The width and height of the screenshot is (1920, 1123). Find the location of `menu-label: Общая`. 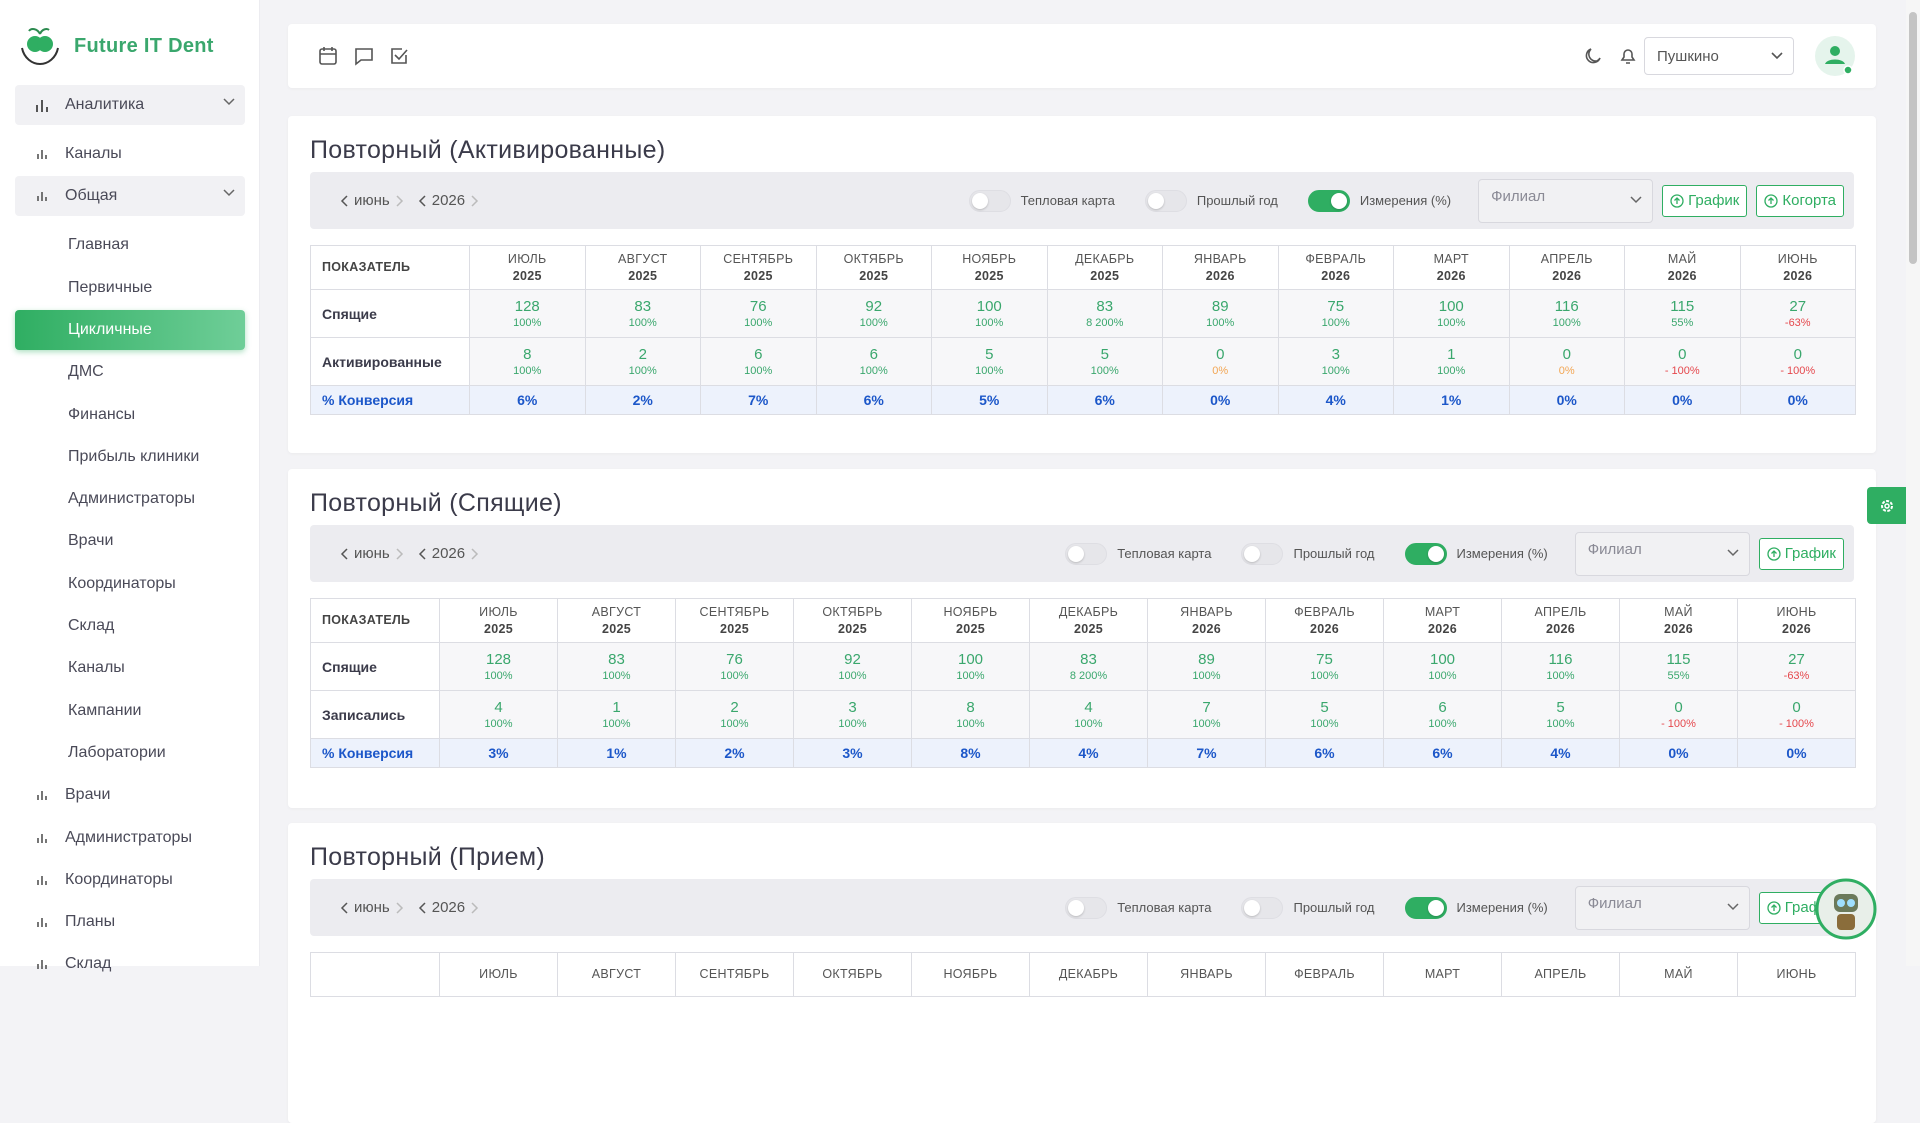

menu-label: Общая is located at coordinates (91, 196).